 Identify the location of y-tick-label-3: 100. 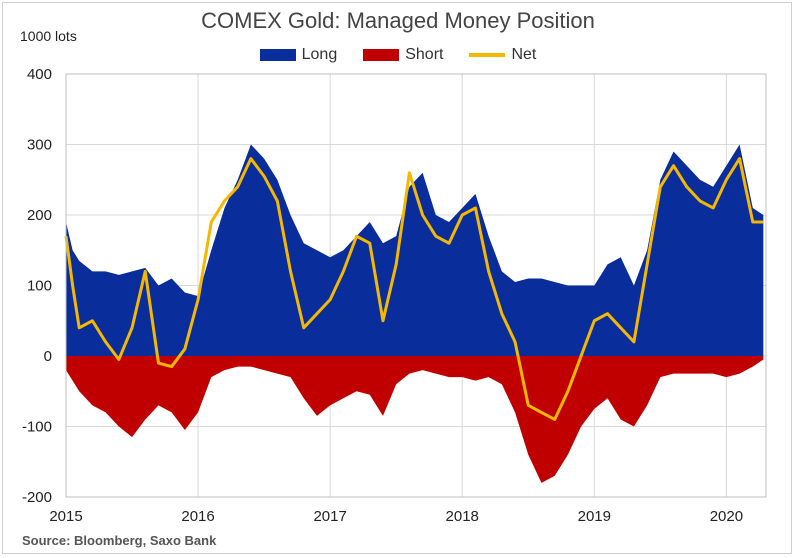
(39, 286).